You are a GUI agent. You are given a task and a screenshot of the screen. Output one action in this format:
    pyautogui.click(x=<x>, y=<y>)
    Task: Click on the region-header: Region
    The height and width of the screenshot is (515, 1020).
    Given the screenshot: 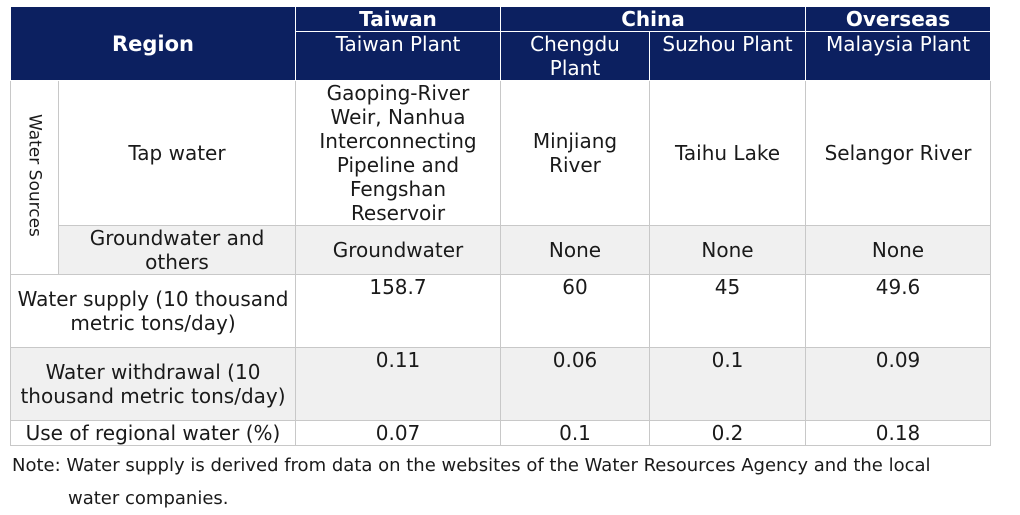 What is the action you would take?
    pyautogui.click(x=153, y=43)
    